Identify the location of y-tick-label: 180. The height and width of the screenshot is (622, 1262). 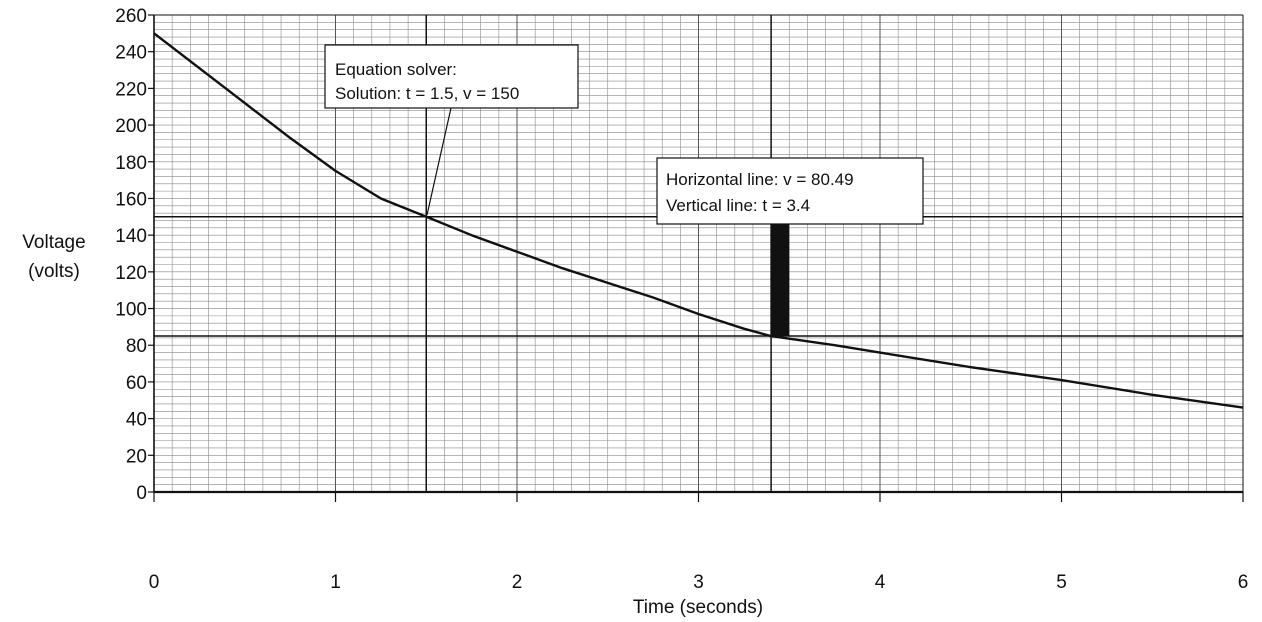
(131, 163).